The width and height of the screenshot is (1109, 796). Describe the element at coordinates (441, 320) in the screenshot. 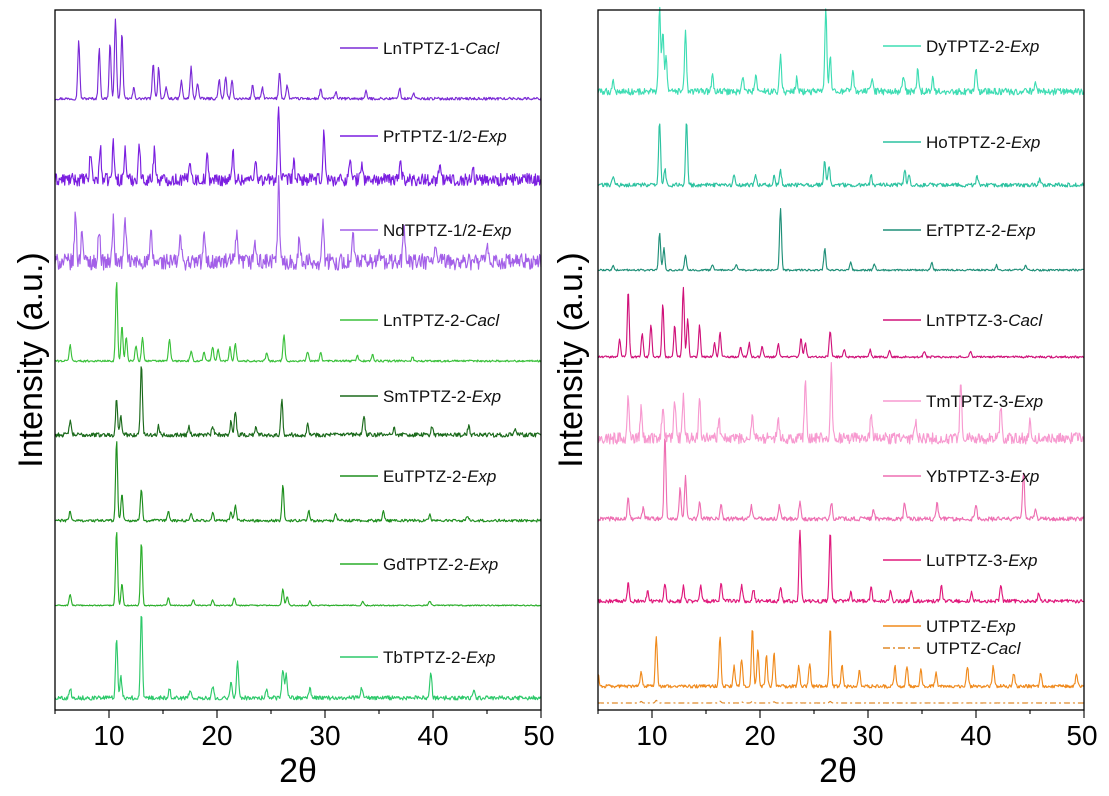

I see `left-legend-3-label: LnTPTZ-2-Cacl` at that location.